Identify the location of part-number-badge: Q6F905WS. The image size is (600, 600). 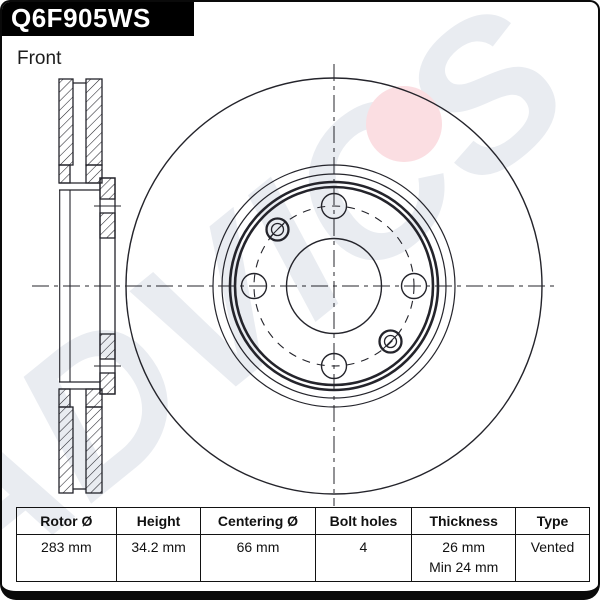
(98, 19).